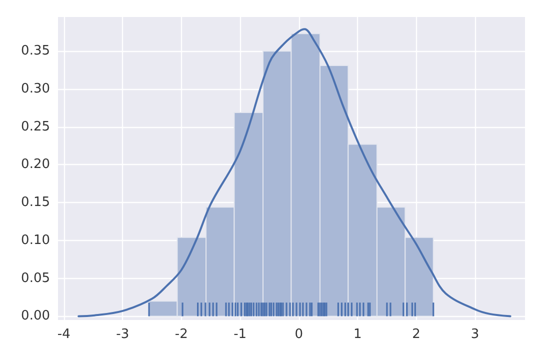 The height and width of the screenshot is (354, 541). Describe the element at coordinates (35, 240) in the screenshot. I see `y-tick-label: 0.10` at that location.